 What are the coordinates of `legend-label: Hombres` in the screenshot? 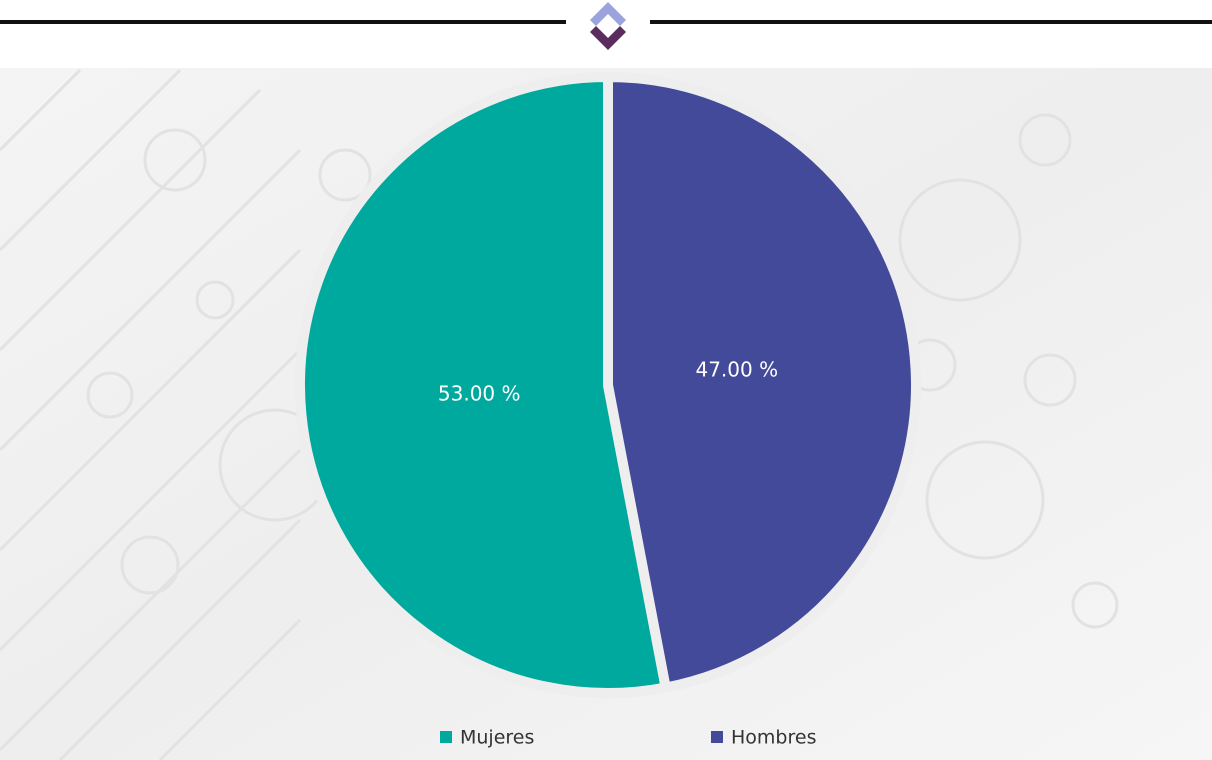 It's located at (773, 738).